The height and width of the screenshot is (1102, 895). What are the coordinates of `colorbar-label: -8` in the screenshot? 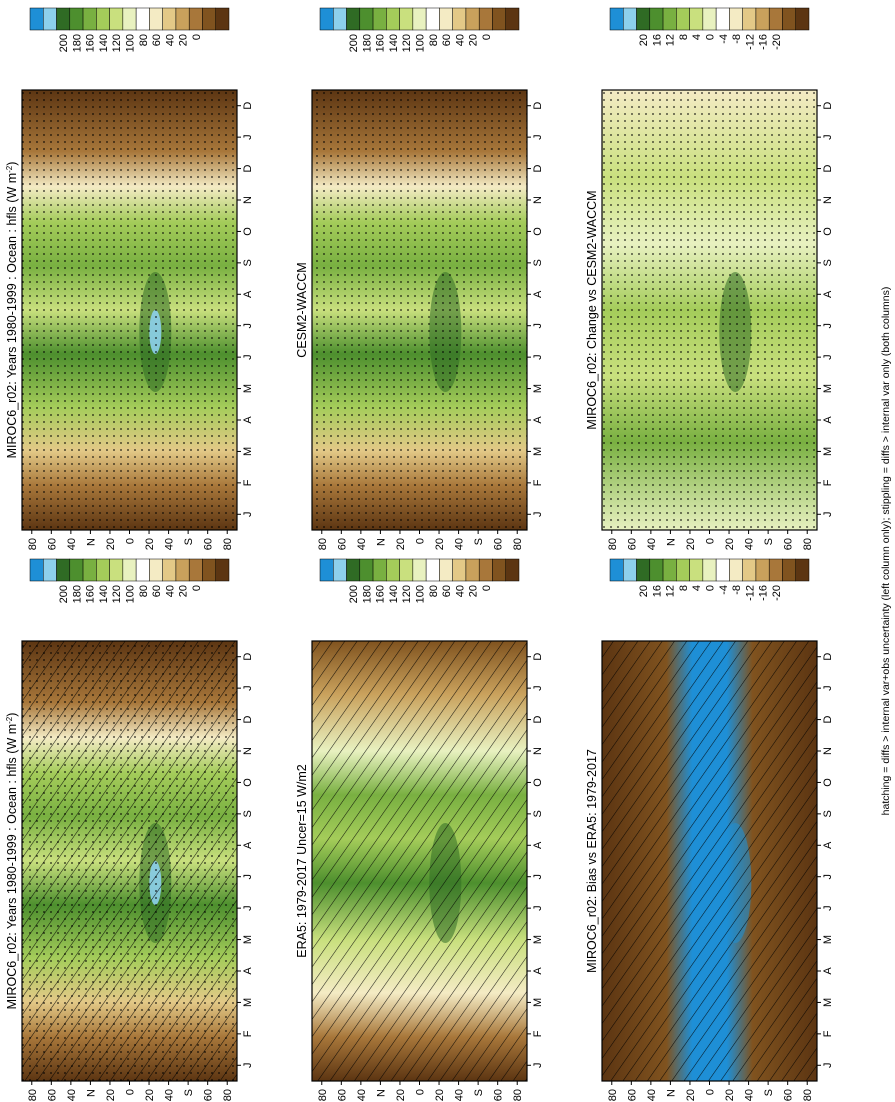 It's located at (737, 39).